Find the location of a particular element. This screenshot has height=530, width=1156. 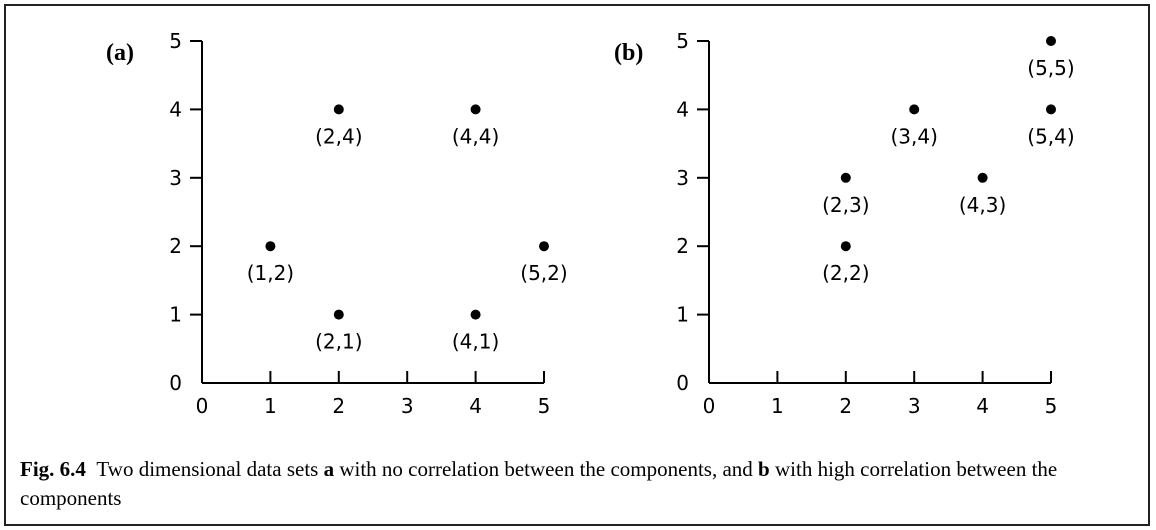

panel-tag: (a) is located at coordinates (120, 53).